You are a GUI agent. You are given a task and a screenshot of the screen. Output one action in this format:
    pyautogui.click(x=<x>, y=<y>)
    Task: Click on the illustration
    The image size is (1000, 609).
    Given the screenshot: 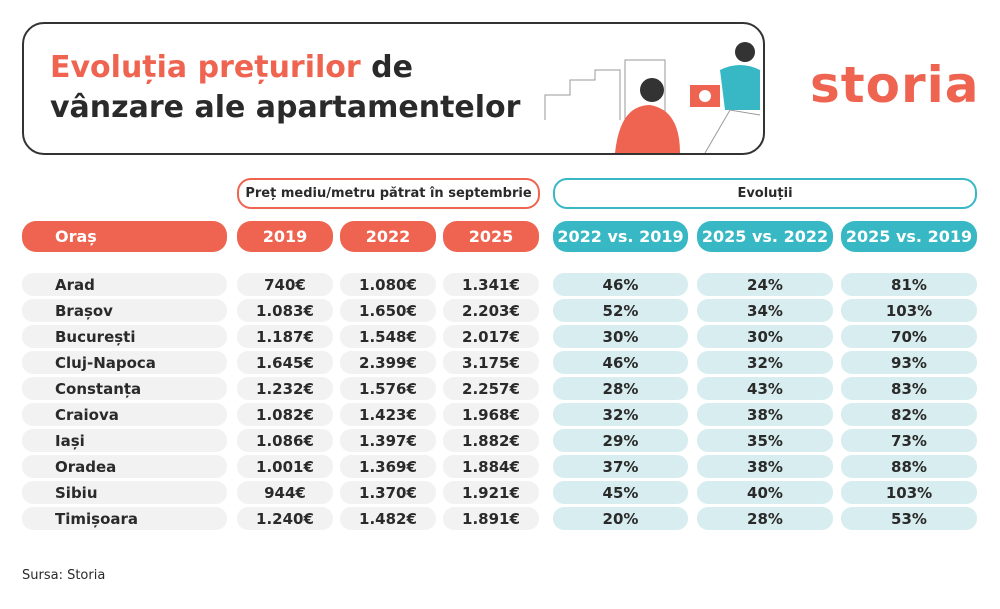 What is the action you would take?
    pyautogui.click(x=652, y=98)
    